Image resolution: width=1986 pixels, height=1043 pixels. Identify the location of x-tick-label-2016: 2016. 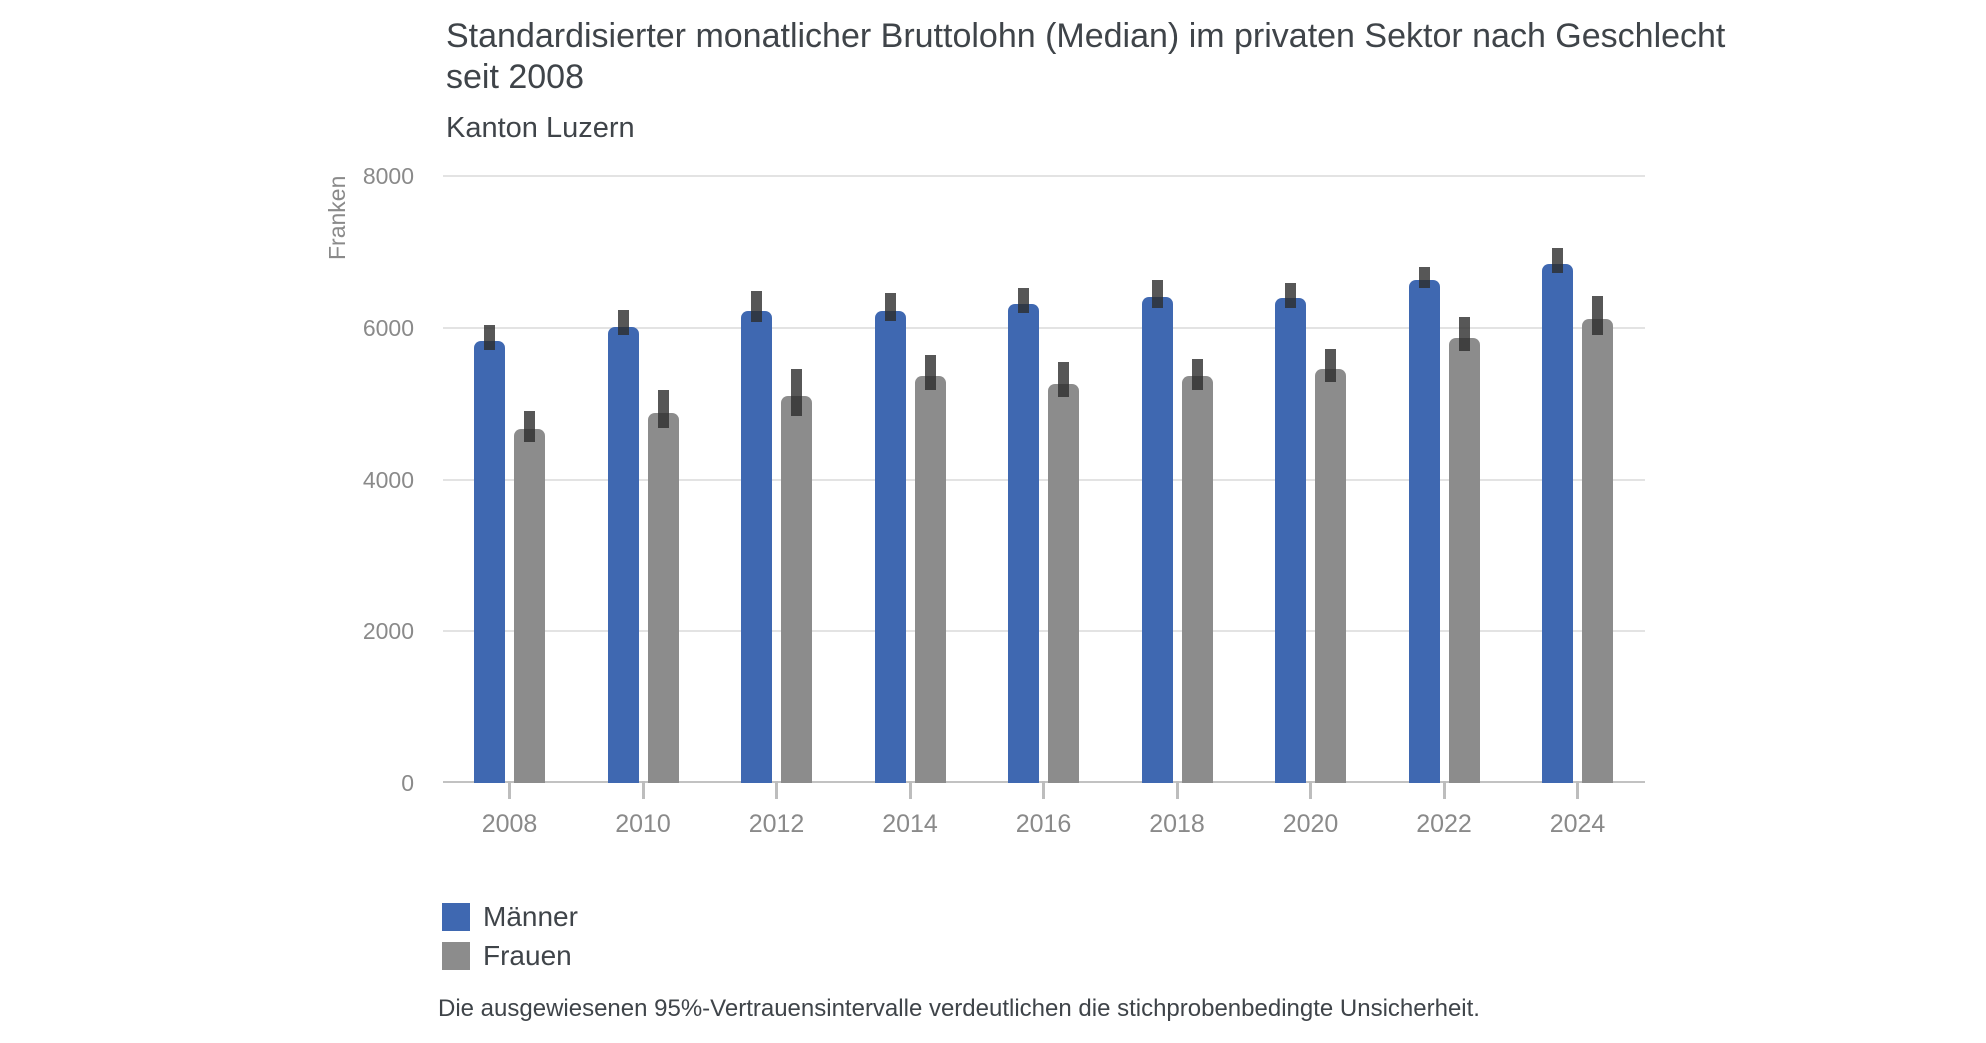
(1043, 824).